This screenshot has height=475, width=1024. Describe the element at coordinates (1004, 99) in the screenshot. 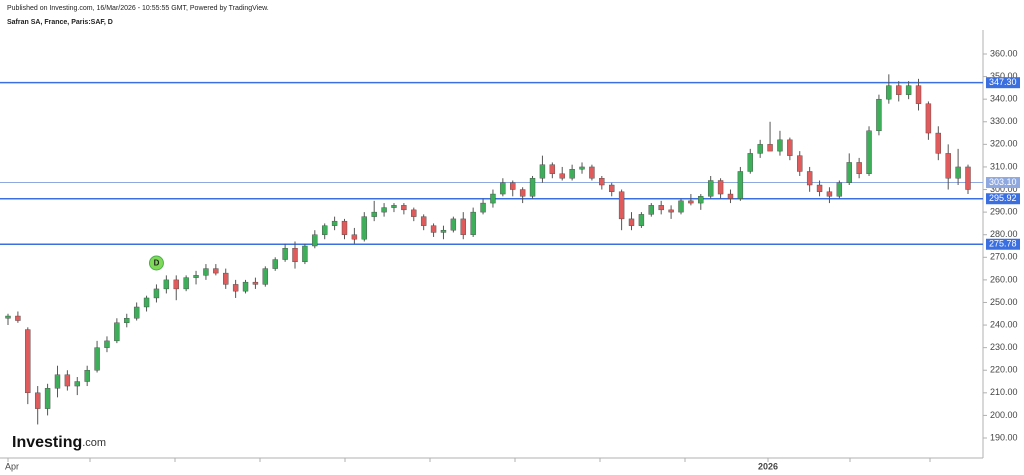

I see `y-tick-label: 340.00` at that location.